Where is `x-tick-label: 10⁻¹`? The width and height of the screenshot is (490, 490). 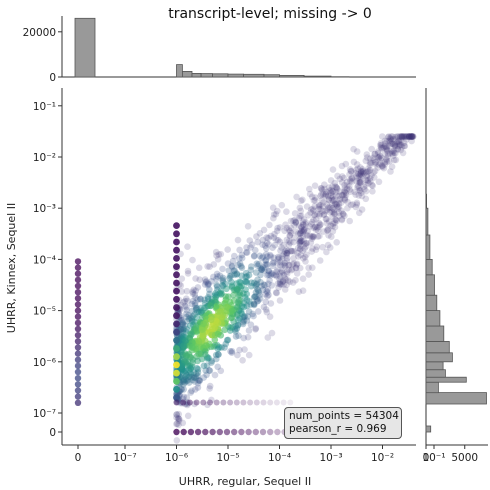 x-tick-label: 10⁻¹ is located at coordinates (433, 458).